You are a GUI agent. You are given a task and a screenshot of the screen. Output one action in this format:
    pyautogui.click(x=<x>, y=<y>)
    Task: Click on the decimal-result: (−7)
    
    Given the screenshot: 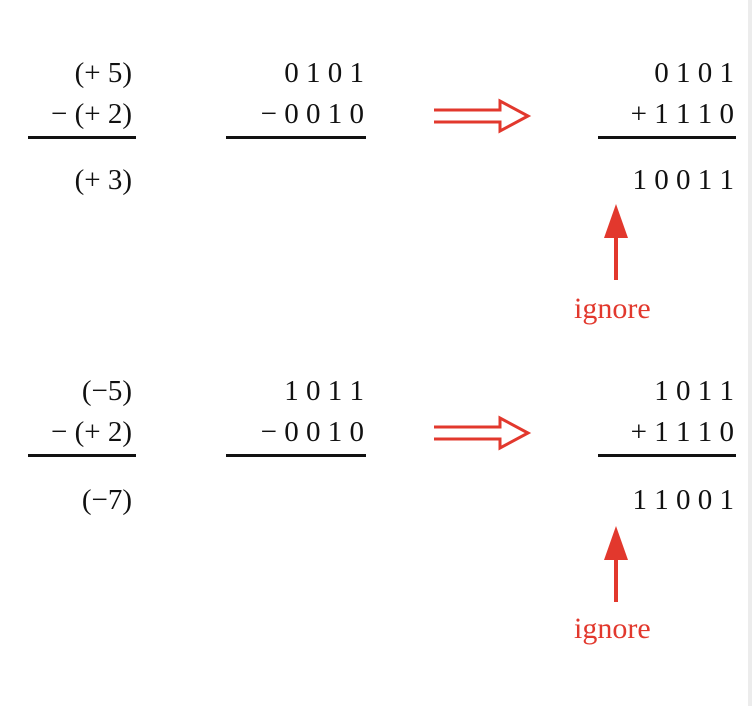 What is the action you would take?
    pyautogui.click(x=106, y=500)
    